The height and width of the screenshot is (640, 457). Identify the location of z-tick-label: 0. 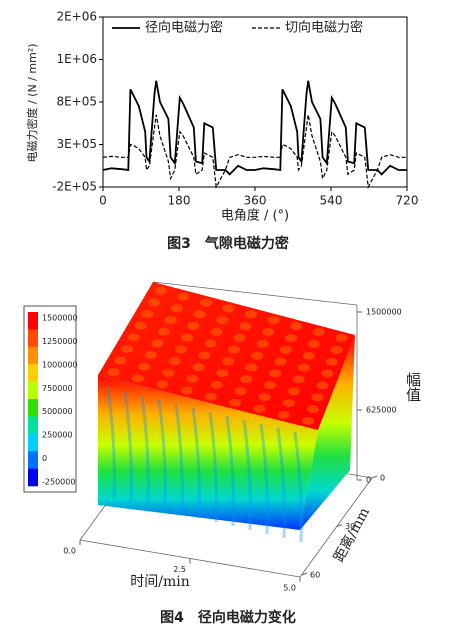
(368, 480).